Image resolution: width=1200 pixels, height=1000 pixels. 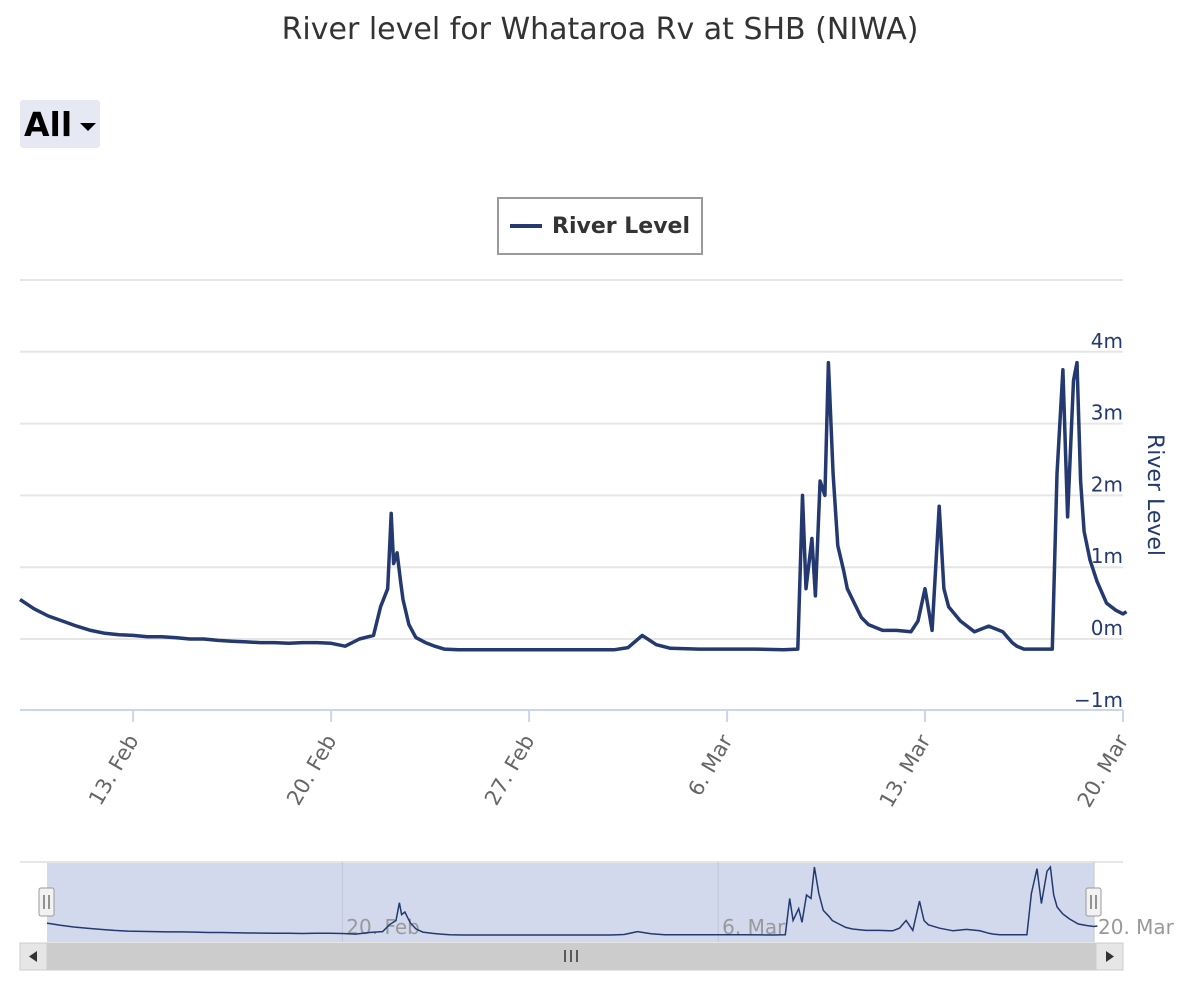 I want to click on legend: River Level, so click(x=600, y=226).